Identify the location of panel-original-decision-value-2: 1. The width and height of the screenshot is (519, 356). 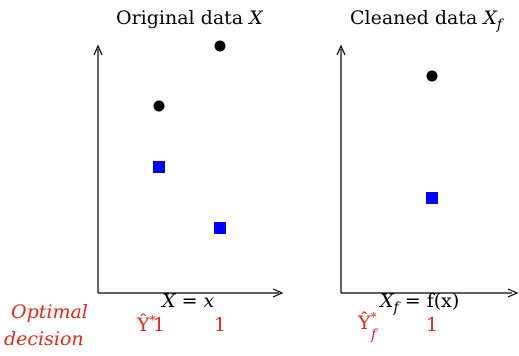
(220, 325).